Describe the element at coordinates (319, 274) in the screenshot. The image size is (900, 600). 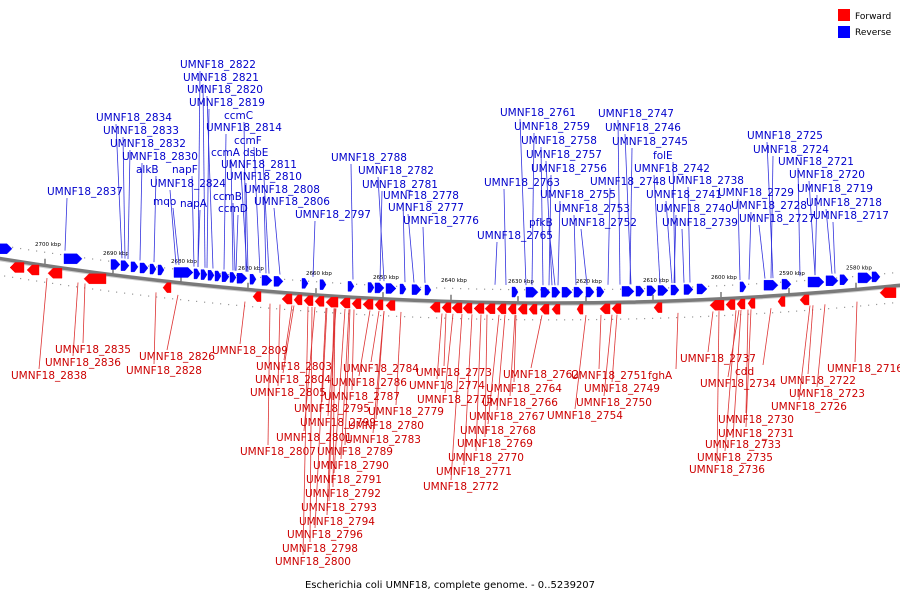
I see `tick-label: 2660 kbp` at that location.